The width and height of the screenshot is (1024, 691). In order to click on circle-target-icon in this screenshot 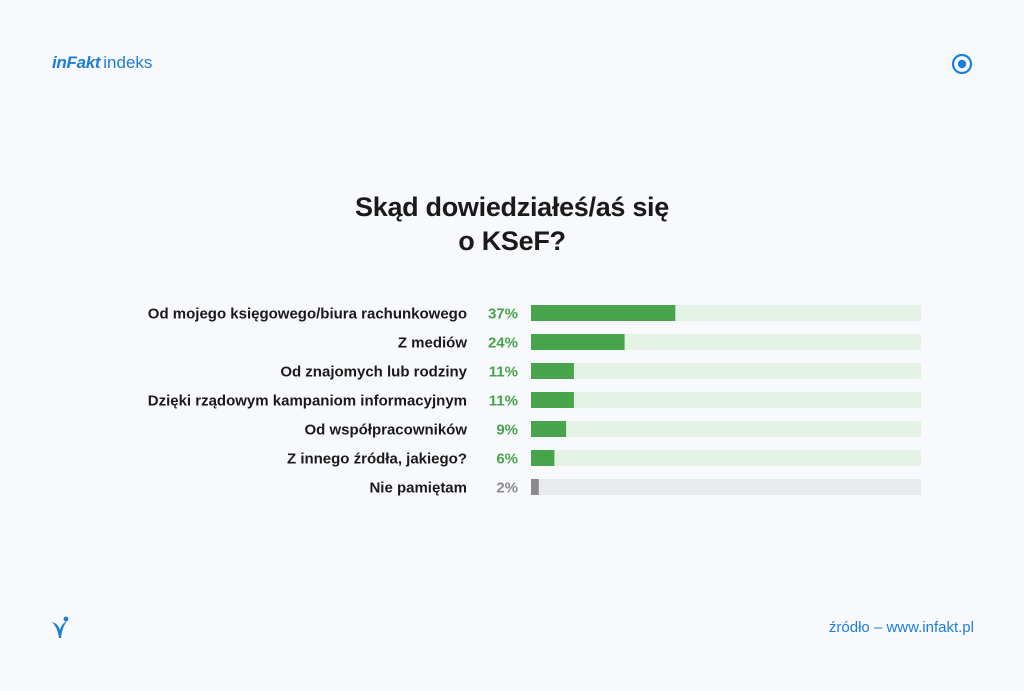, I will do `click(962, 64)`.